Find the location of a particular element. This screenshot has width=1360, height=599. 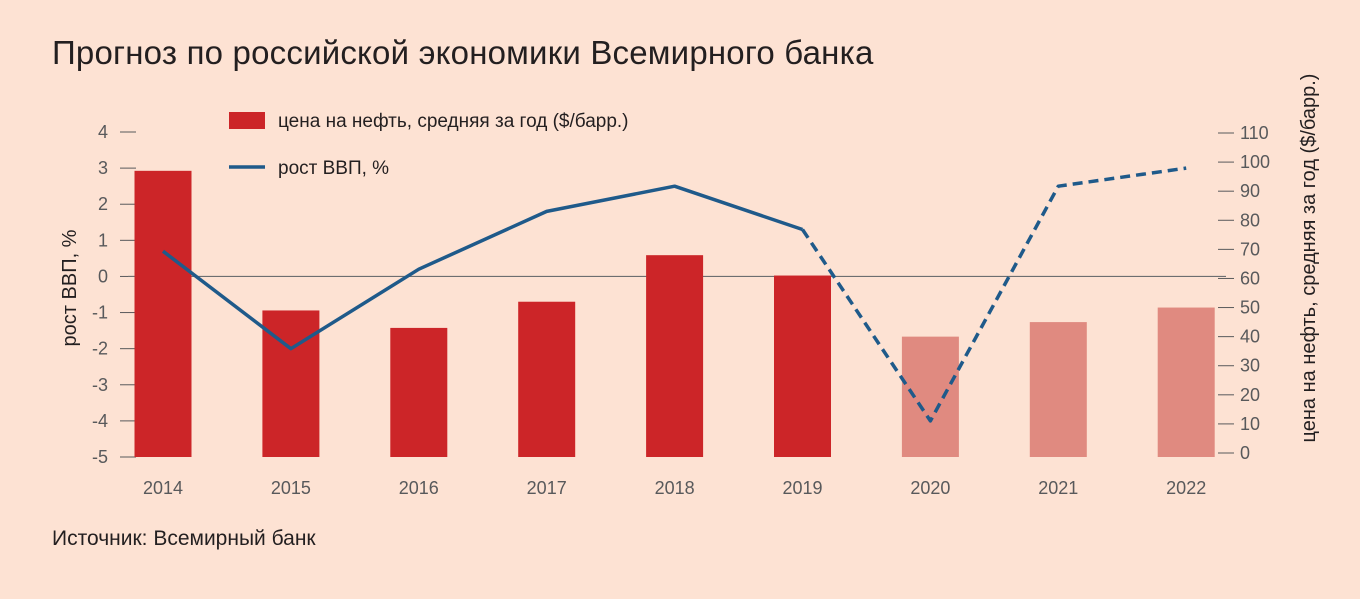

right-tick-label: 50 is located at coordinates (1250, 308).